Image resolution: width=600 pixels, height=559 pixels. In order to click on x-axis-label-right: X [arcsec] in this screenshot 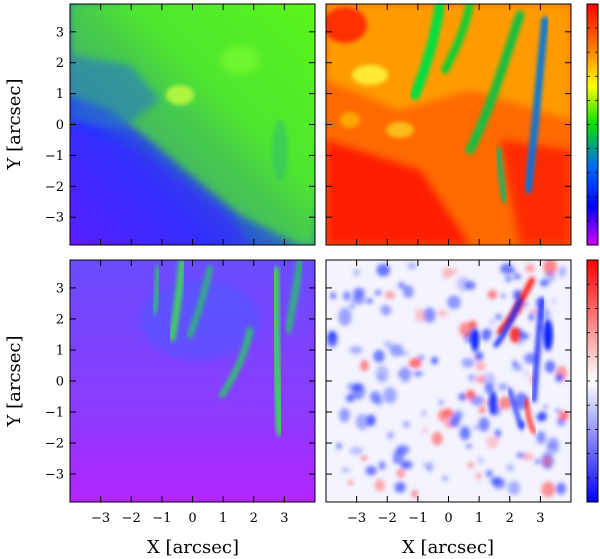, I will do `click(448, 547)`.